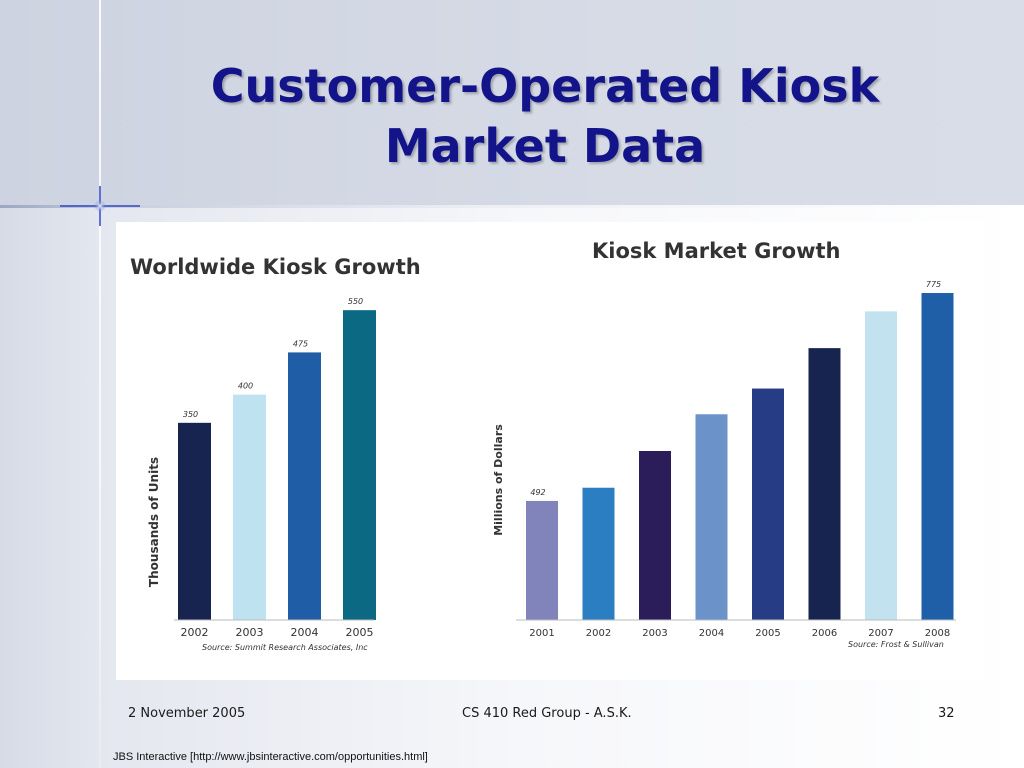 Image resolution: width=1024 pixels, height=768 pixels. I want to click on bar-2007, so click(881, 465).